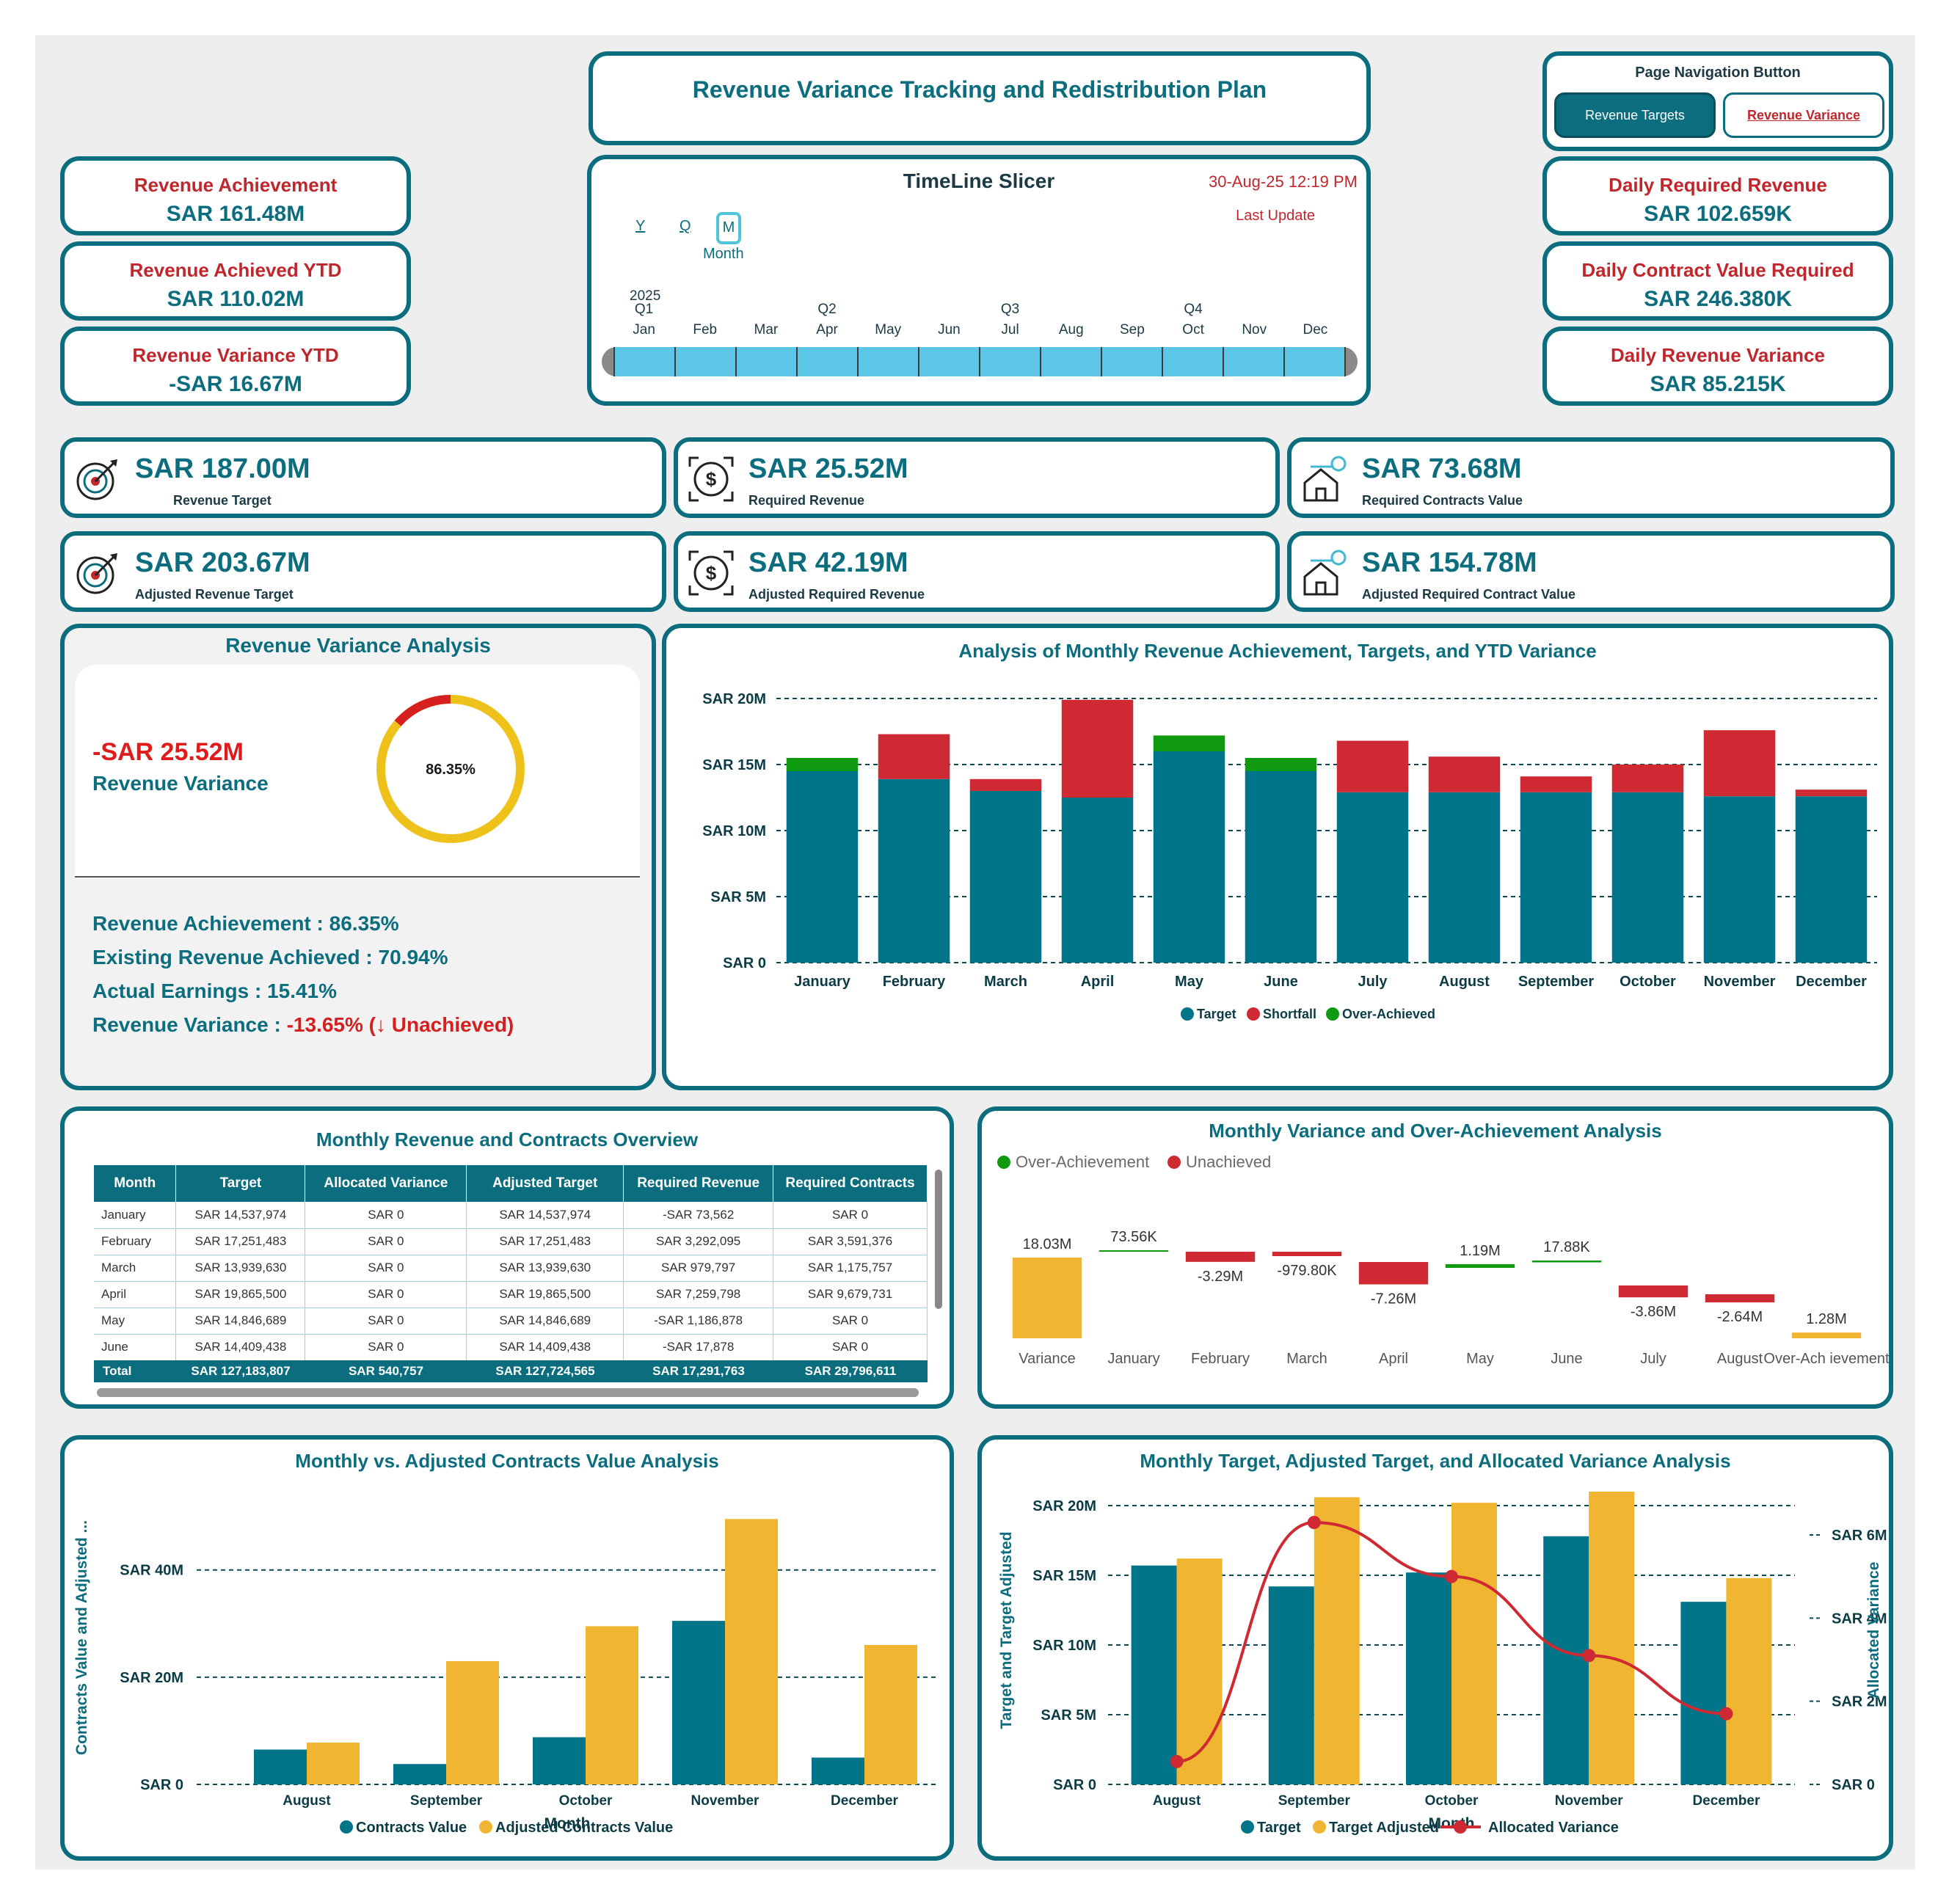 The height and width of the screenshot is (1904, 1949). I want to click on y-tick-label: SAR 10M, so click(734, 831).